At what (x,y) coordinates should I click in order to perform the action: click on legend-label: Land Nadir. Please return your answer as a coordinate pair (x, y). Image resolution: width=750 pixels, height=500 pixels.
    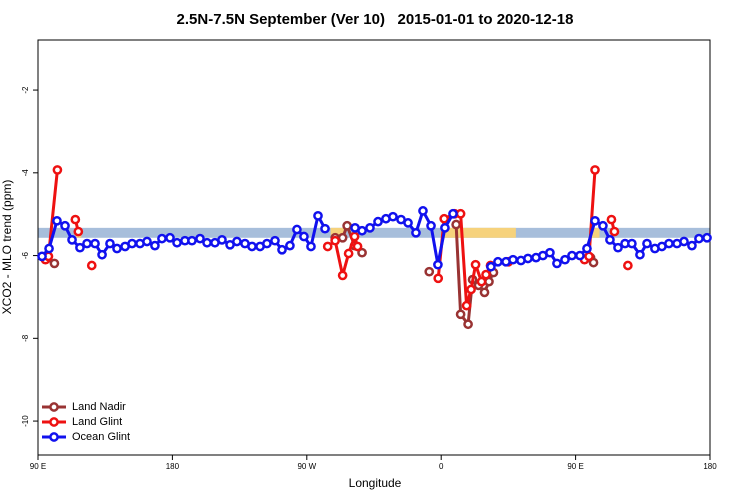
    Looking at the image, I should click on (99, 407).